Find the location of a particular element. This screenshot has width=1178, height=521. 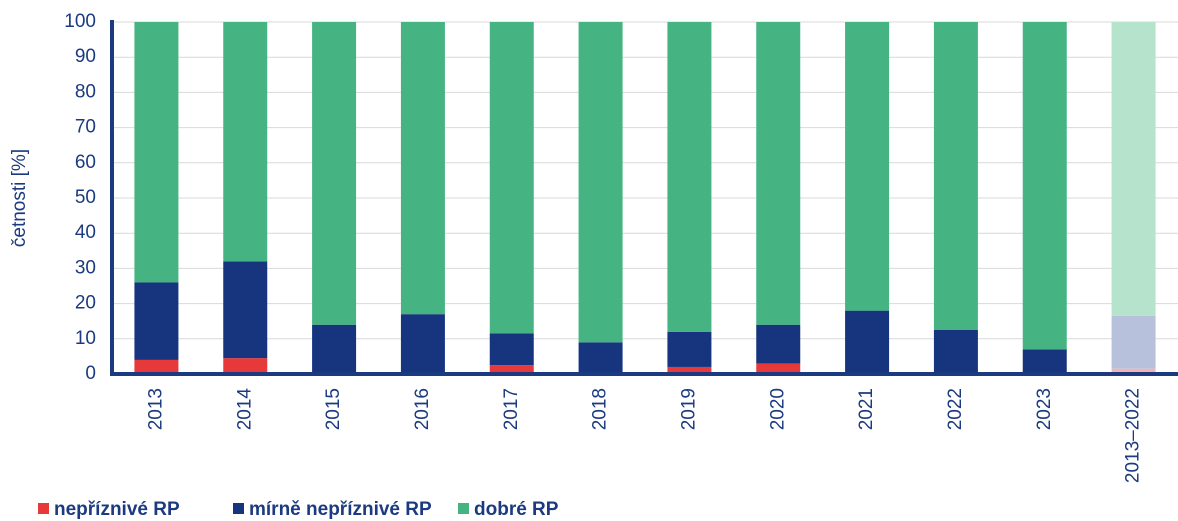

x-tick-label: 2021 is located at coordinates (866, 409).